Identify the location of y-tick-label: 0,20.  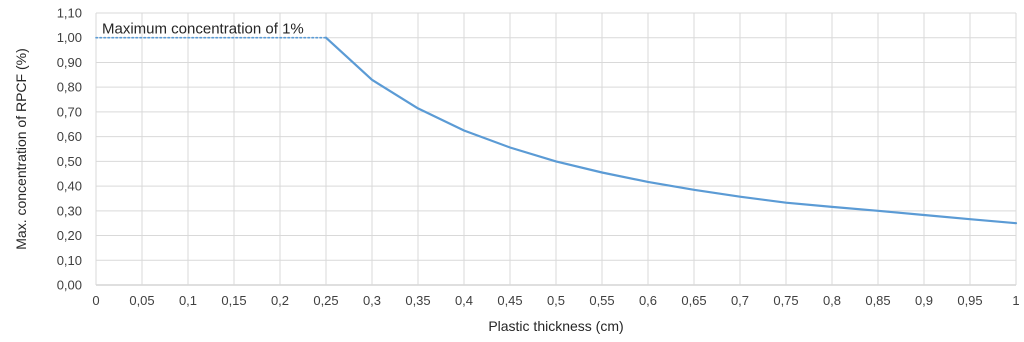
(69, 235).